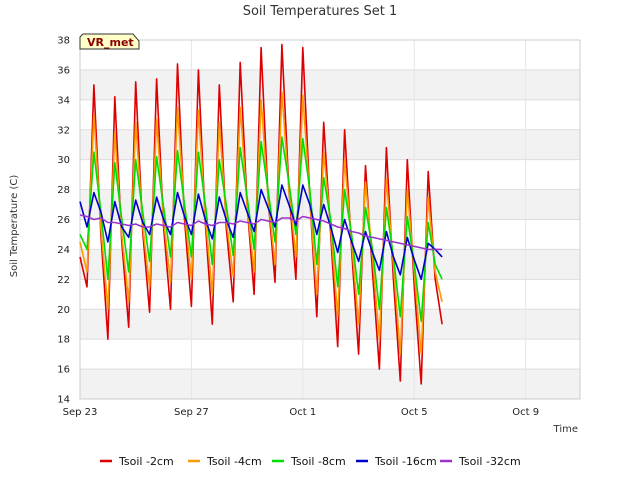 The width and height of the screenshot is (640, 480). Describe the element at coordinates (63, 280) in the screenshot. I see `y-tick-label: 22` at that location.